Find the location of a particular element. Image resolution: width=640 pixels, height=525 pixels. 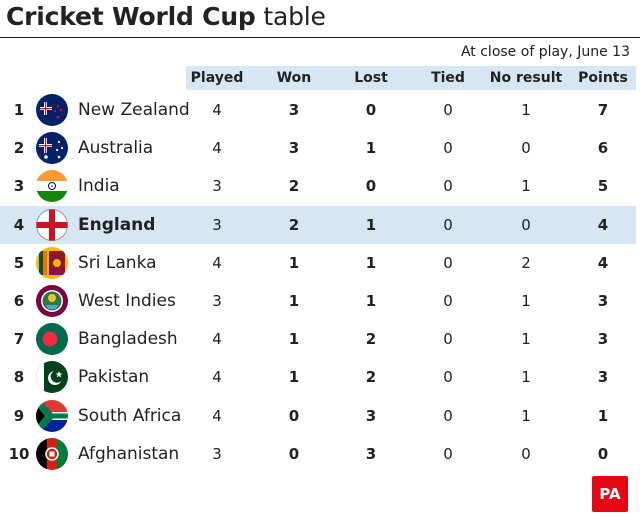

points-cell: 7 is located at coordinates (603, 110).